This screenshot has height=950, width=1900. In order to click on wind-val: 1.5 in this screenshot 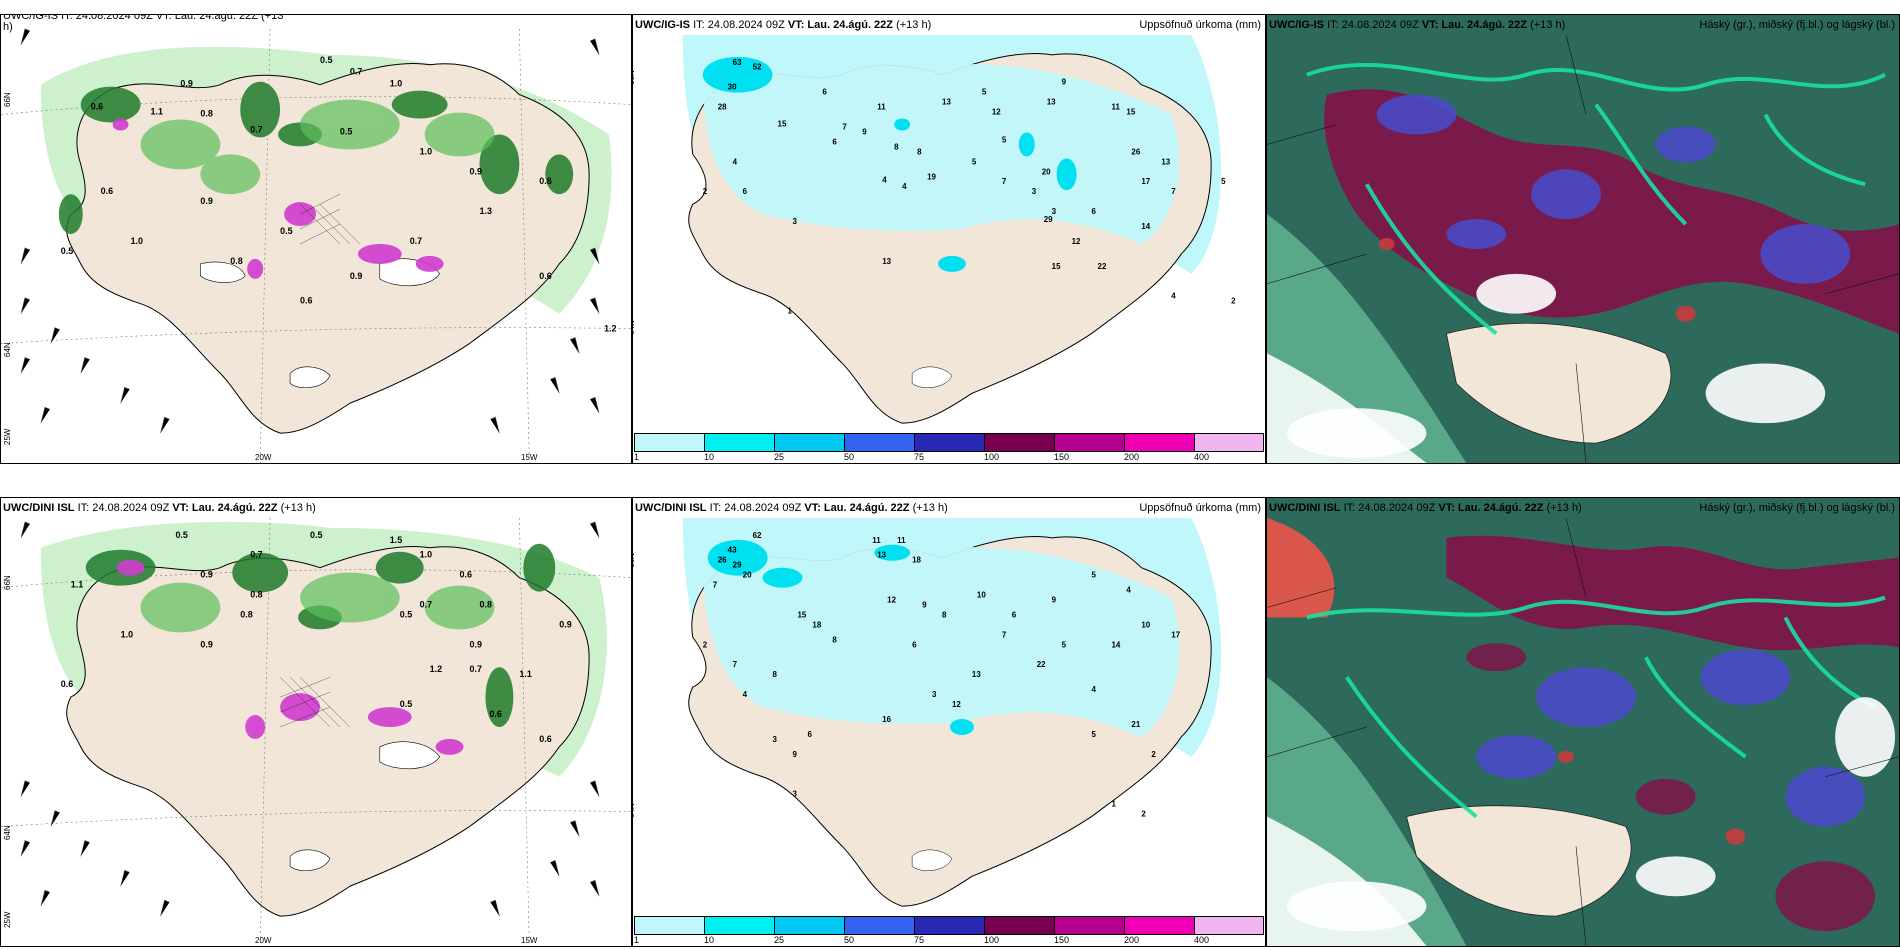, I will do `click(396, 540)`.